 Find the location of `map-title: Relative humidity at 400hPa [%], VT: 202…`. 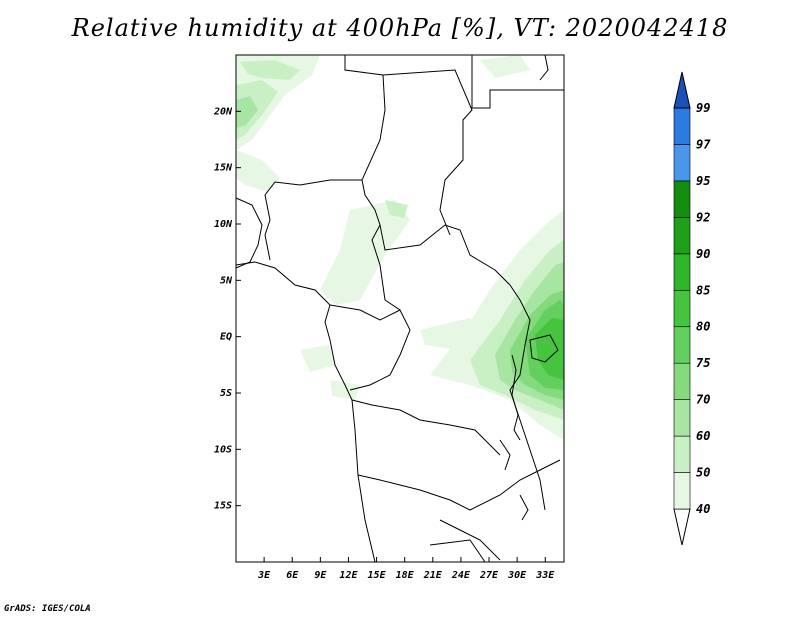

map-title: Relative humidity at 400hPa [%], VT: 202… is located at coordinates (400, 28).